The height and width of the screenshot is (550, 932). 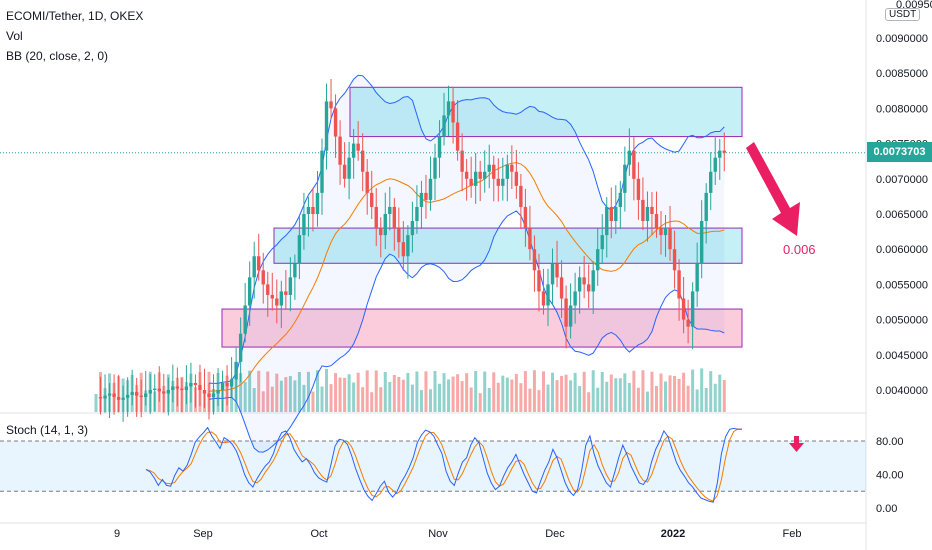 I want to click on price-axis-label: 0.0045000, so click(x=902, y=356).